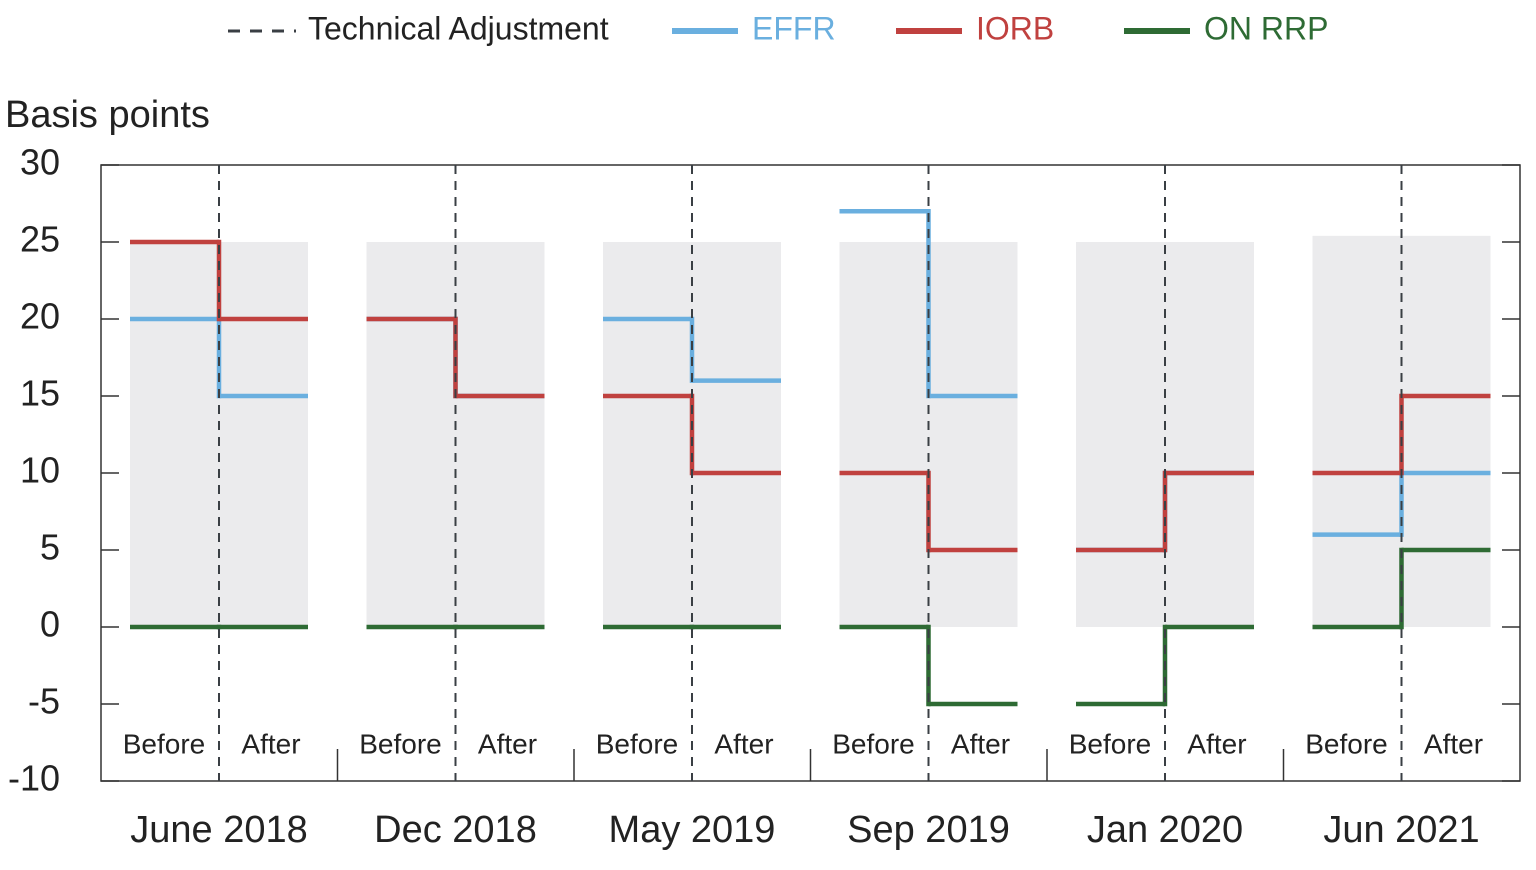 The height and width of the screenshot is (870, 1536). I want to click on legend-label: ON RRP, so click(1266, 28).